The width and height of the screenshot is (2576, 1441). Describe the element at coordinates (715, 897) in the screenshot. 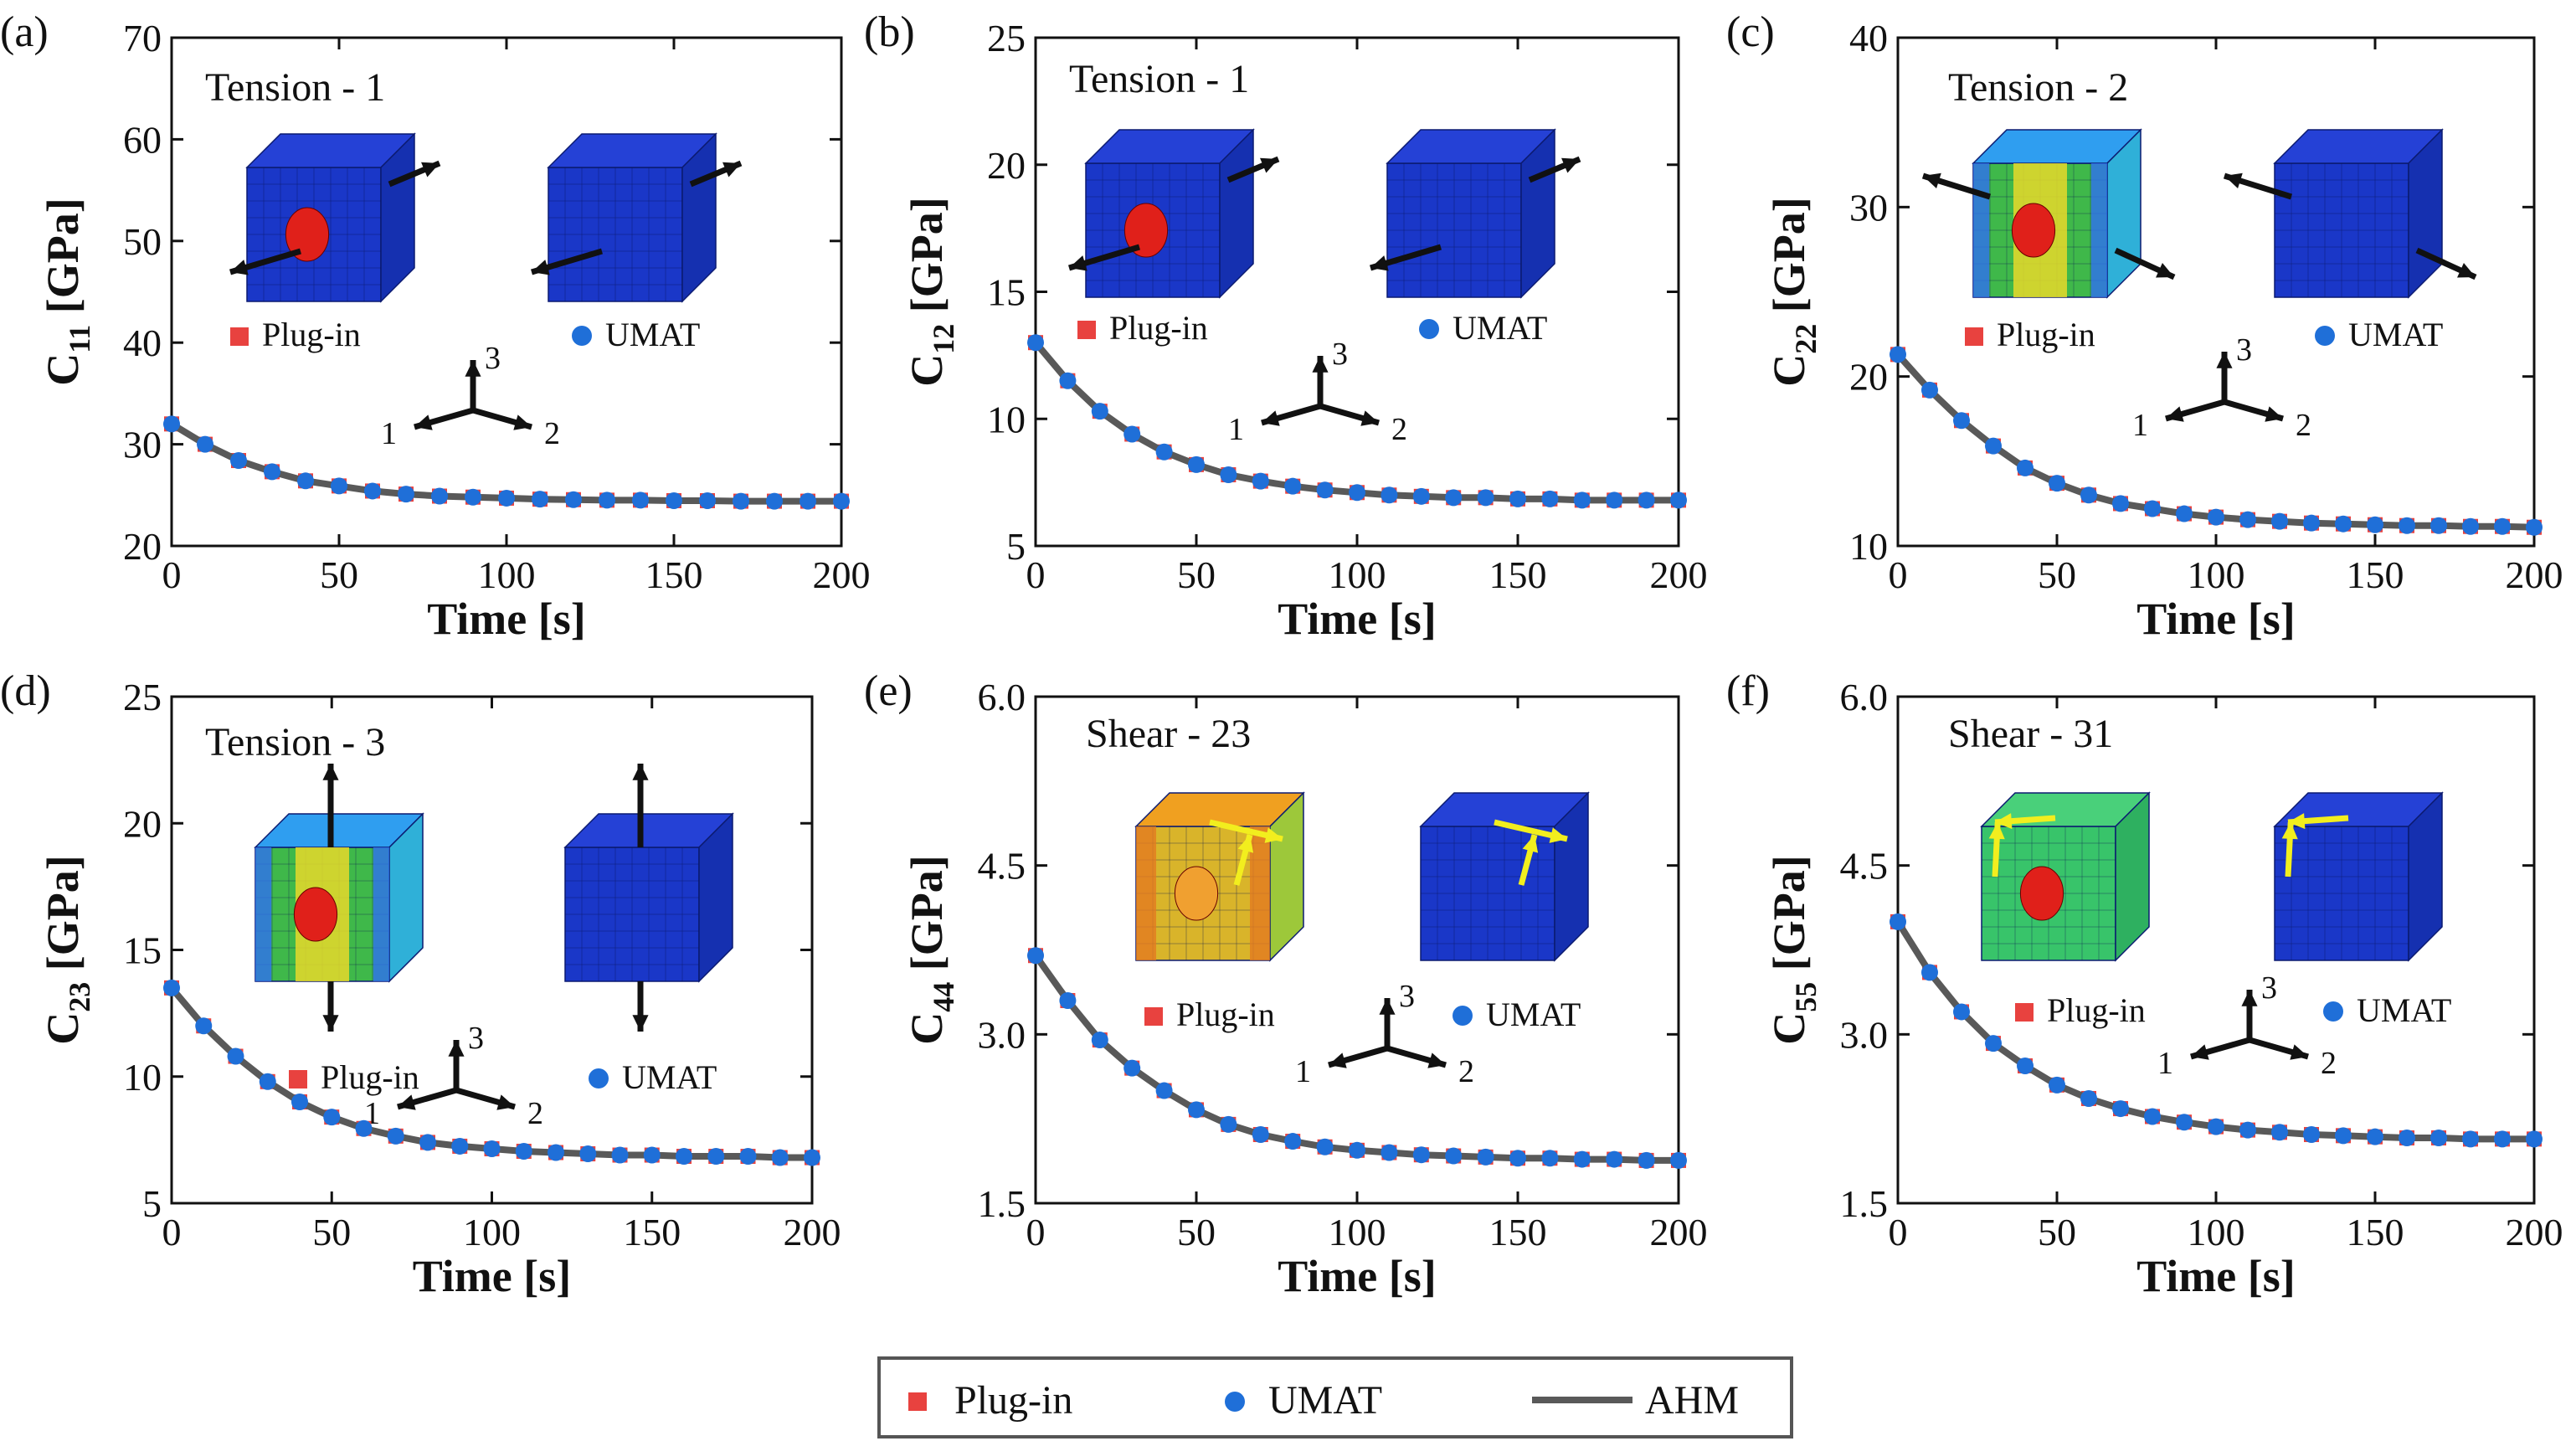

I see `cube-side-face` at that location.